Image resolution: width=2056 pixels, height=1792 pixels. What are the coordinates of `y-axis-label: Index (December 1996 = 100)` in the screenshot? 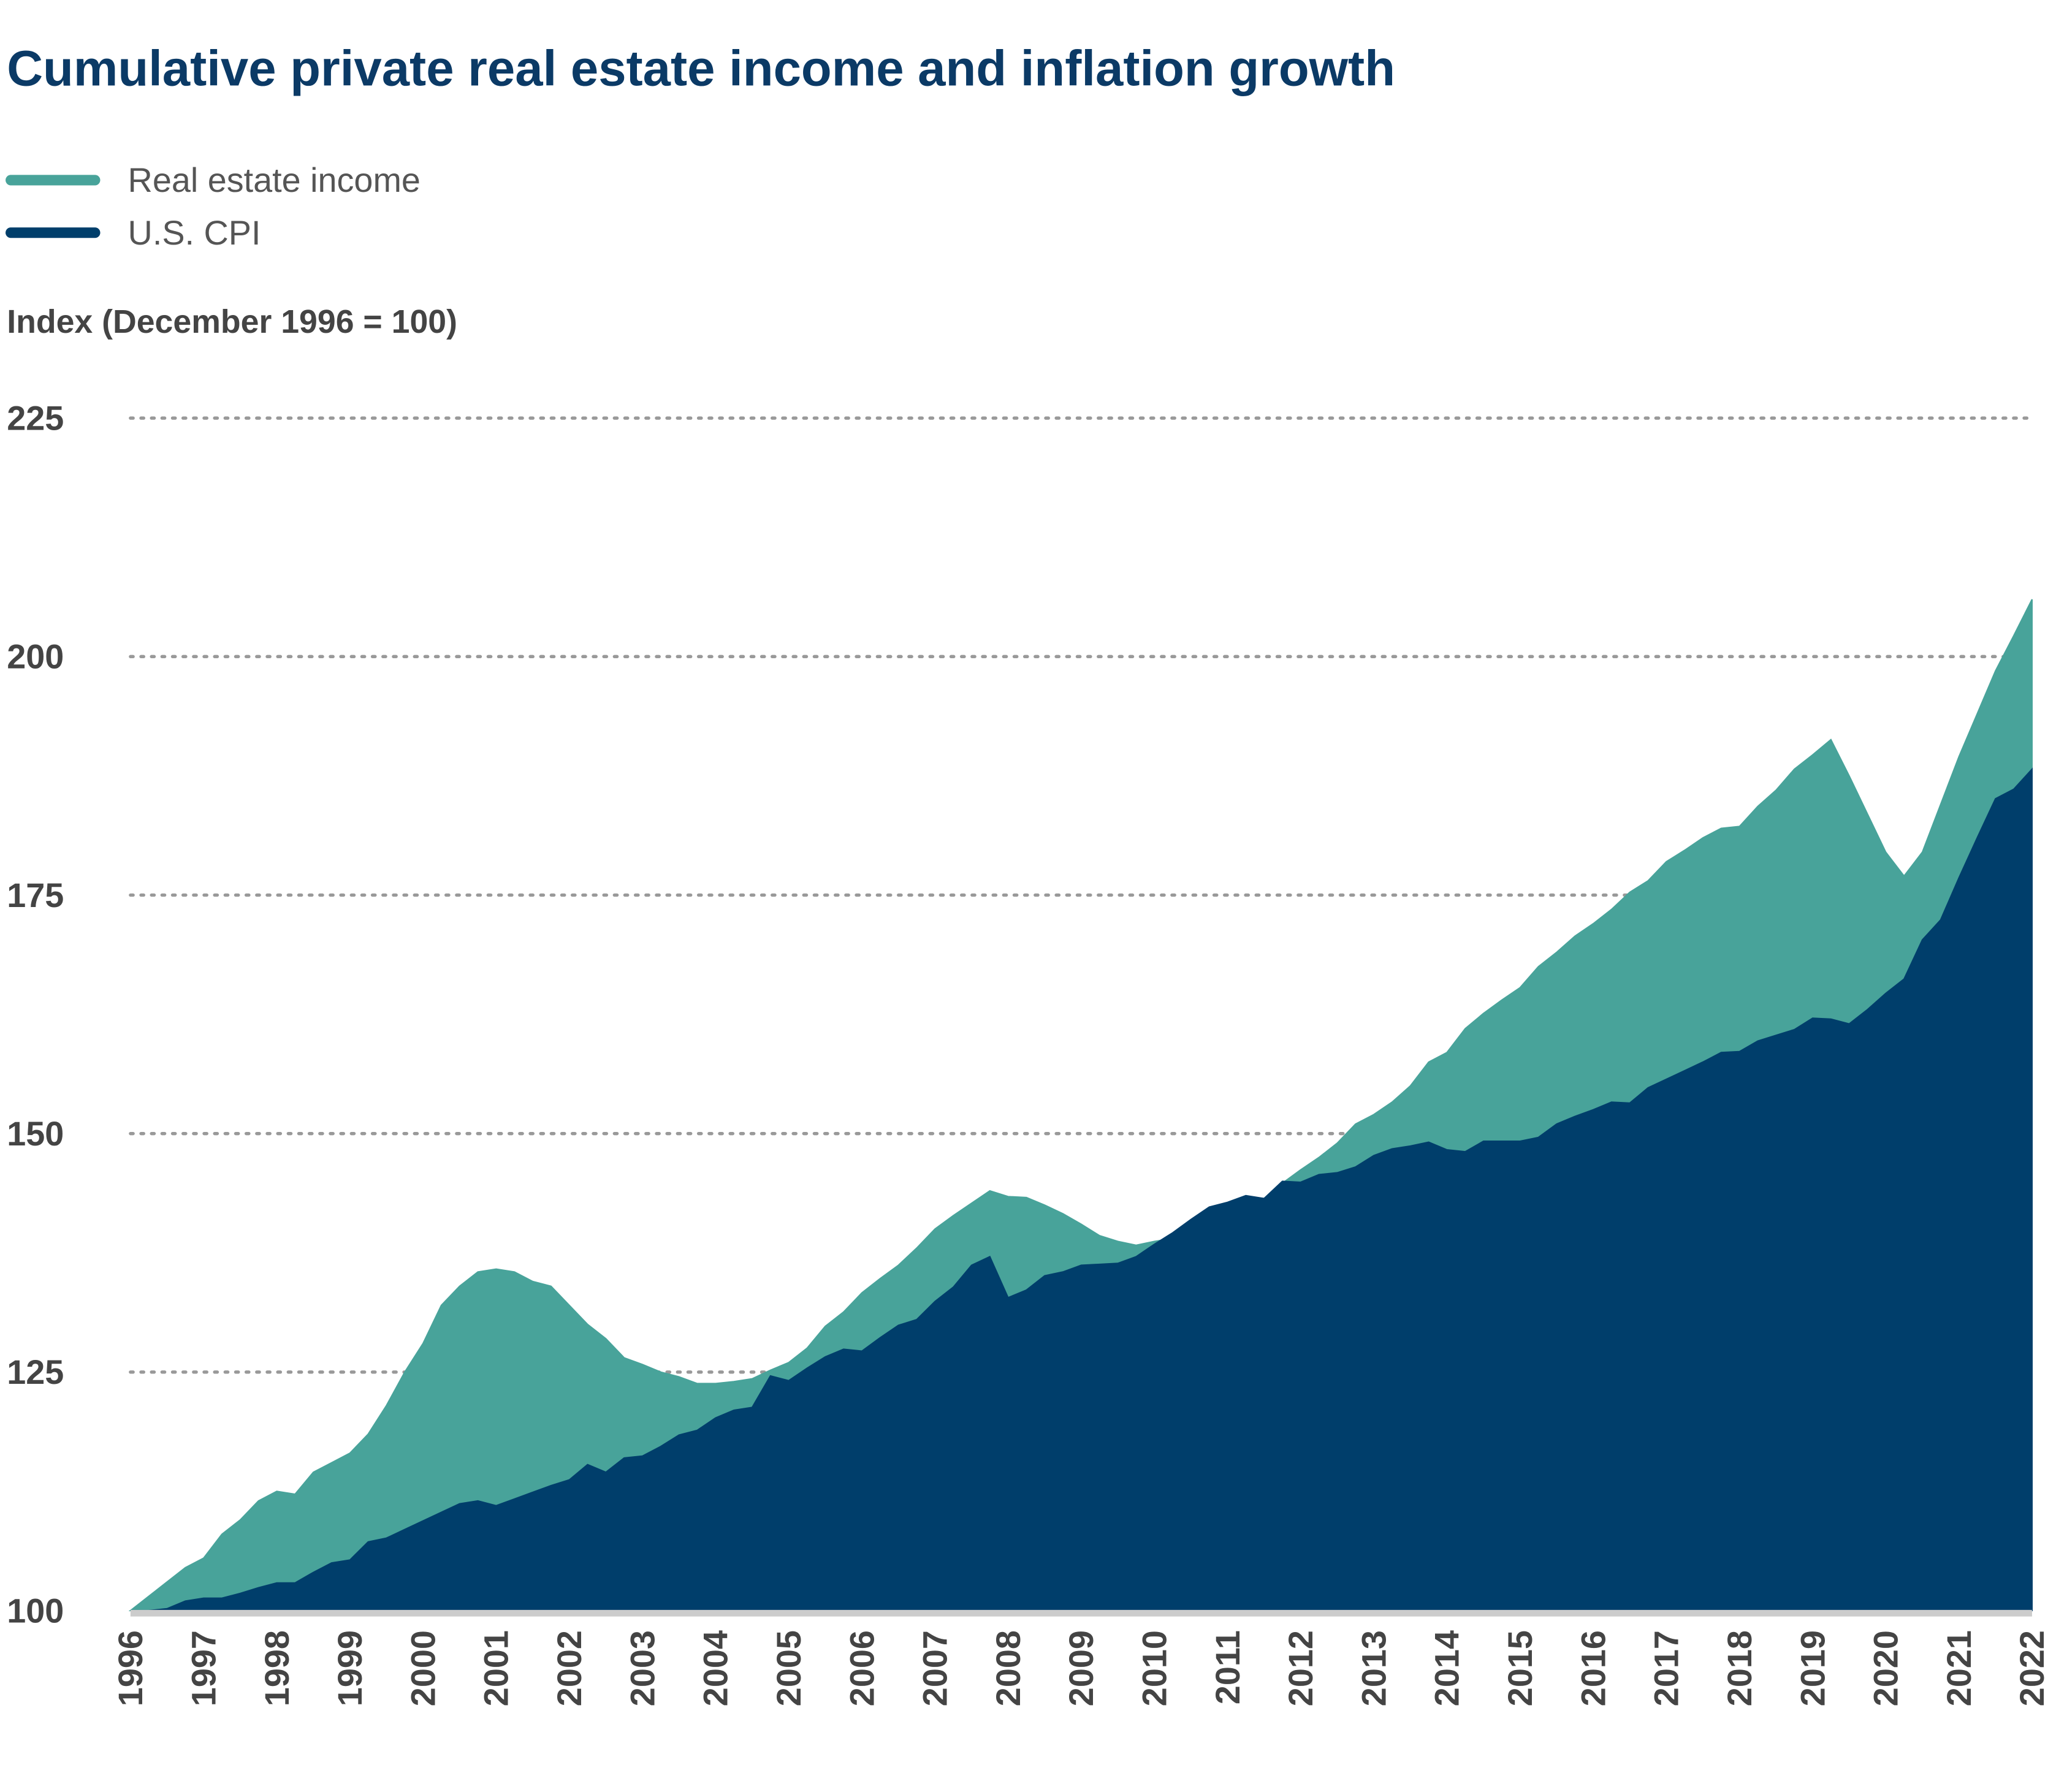 It's located at (232, 321).